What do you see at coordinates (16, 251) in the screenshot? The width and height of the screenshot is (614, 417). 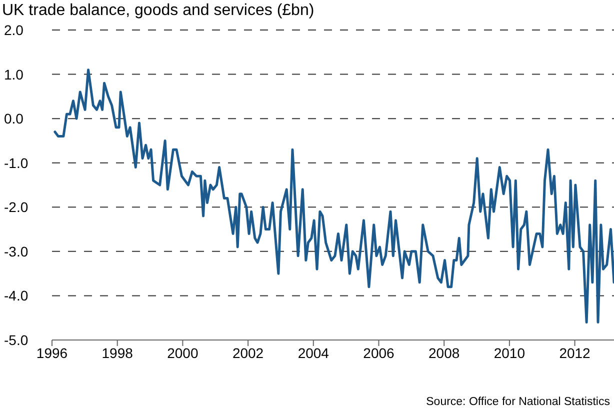 I see `y-tick-label: -3.0` at bounding box center [16, 251].